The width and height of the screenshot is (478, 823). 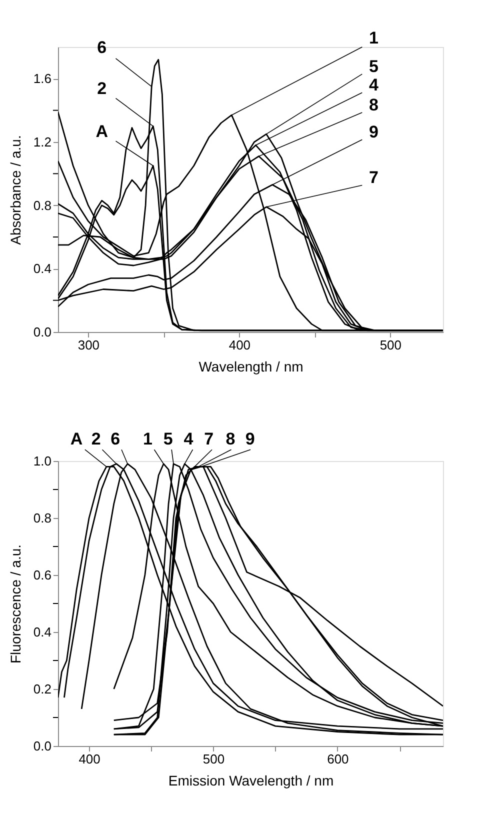 What do you see at coordinates (373, 104) in the screenshot?
I see `text: 8` at bounding box center [373, 104].